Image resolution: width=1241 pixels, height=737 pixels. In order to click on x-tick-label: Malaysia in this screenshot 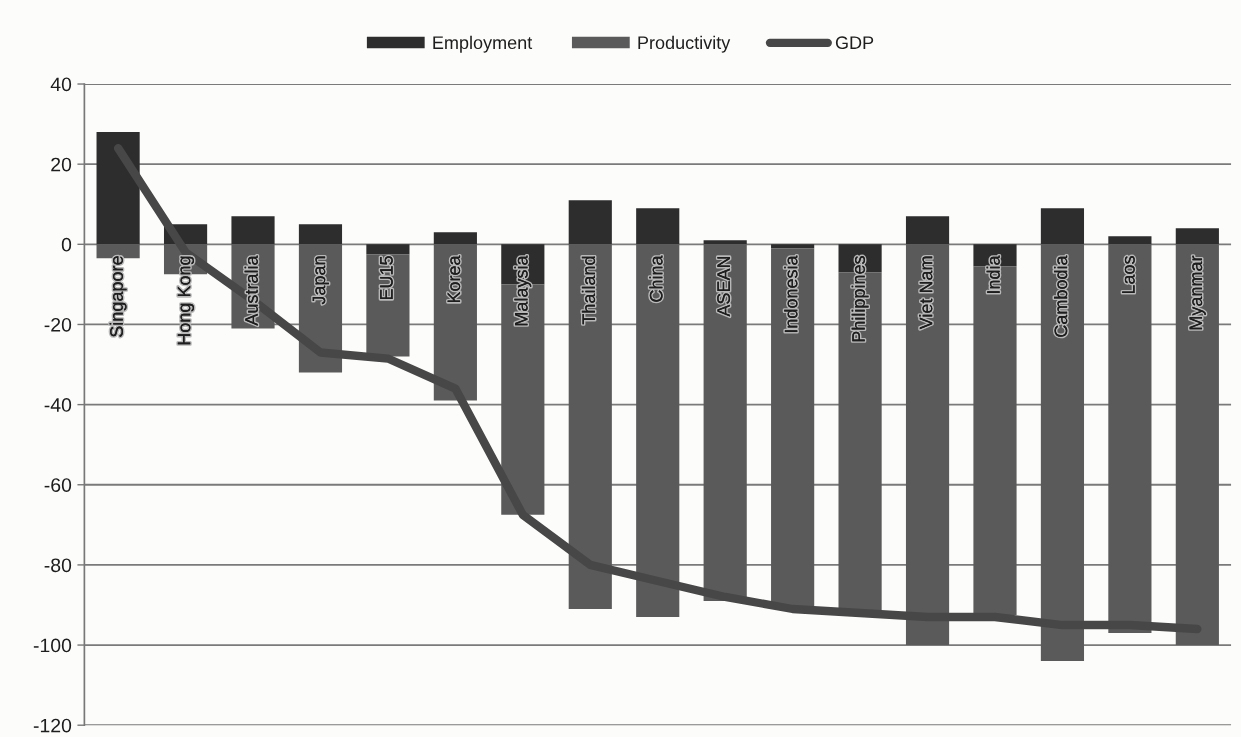, I will do `click(523, 290)`.